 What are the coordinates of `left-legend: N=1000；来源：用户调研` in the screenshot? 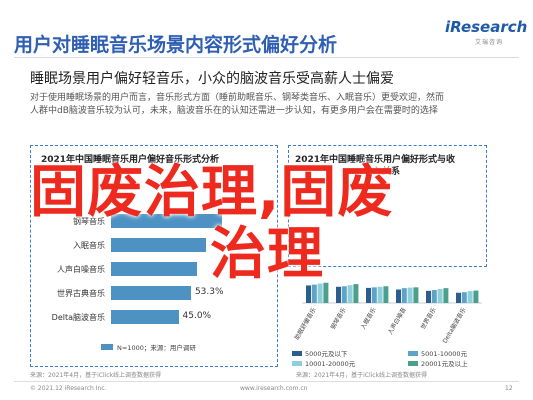 It's located at (148, 347).